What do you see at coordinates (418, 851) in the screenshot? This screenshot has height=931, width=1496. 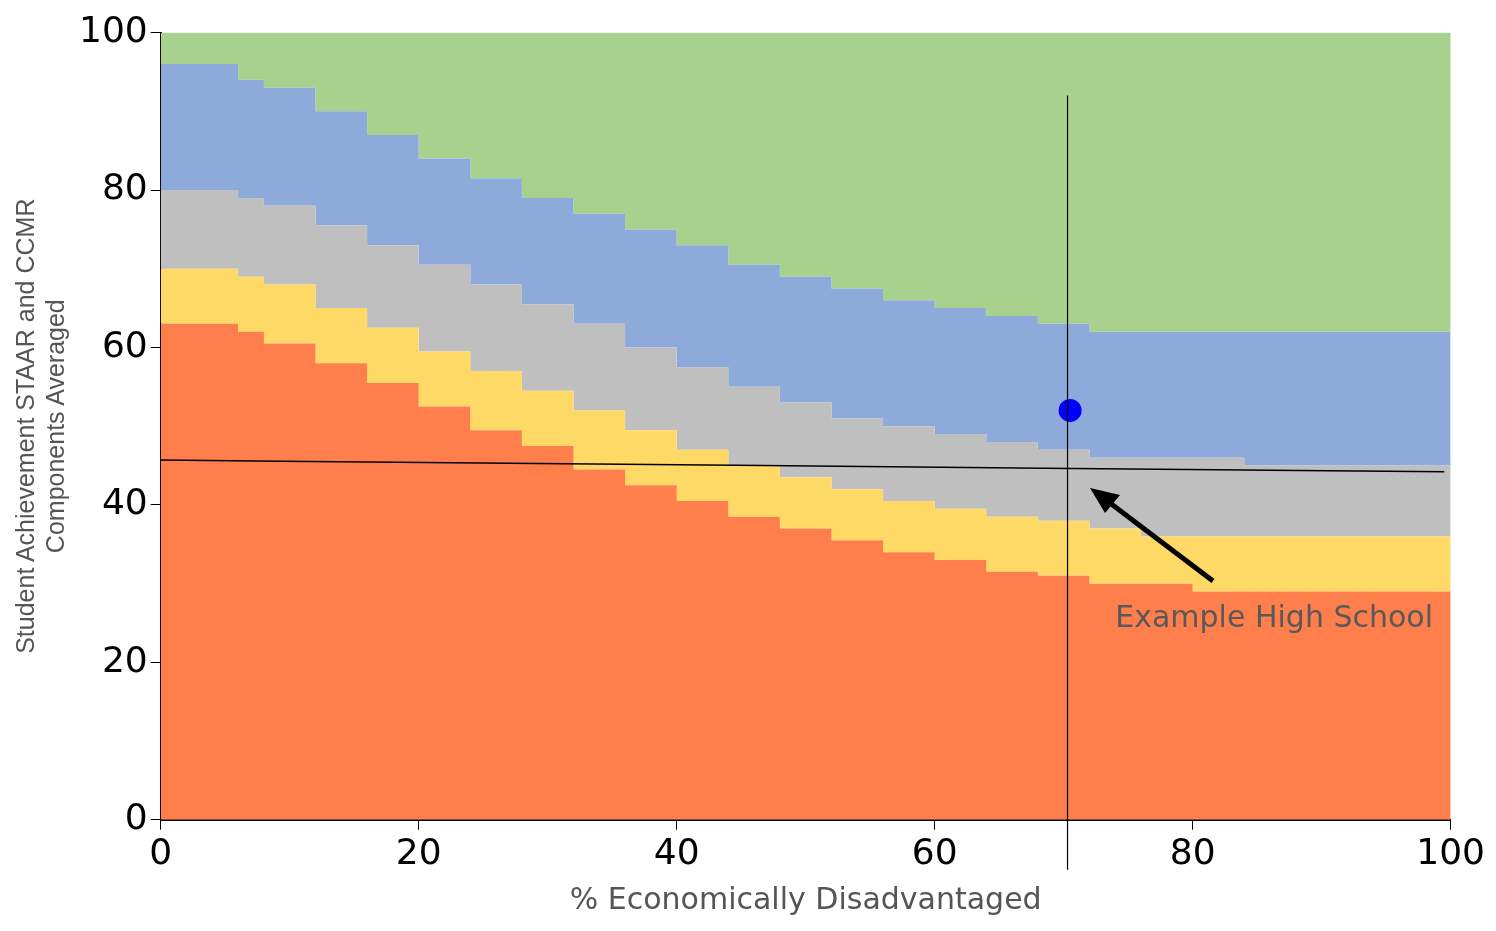 I see `x-tick-label: 20` at bounding box center [418, 851].